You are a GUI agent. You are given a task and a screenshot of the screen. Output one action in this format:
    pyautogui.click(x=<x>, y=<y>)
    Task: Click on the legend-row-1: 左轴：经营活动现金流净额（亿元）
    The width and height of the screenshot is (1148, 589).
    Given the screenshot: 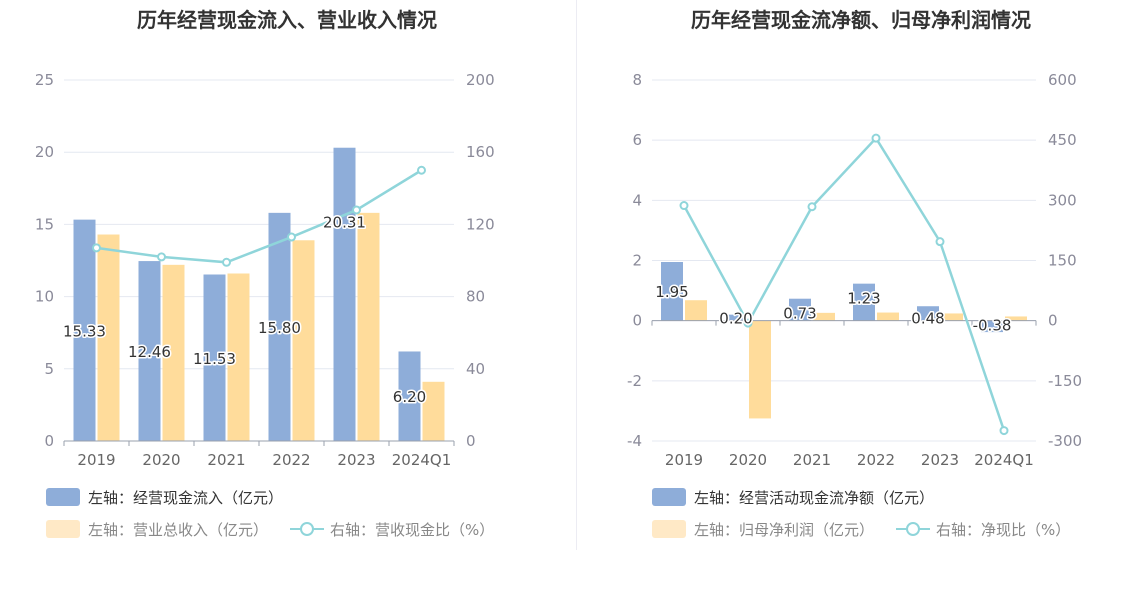 What is the action you would take?
    pyautogui.click(x=804, y=497)
    